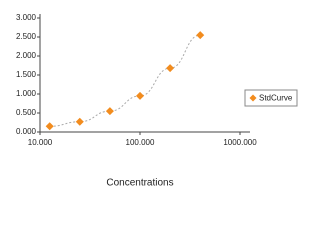 The height and width of the screenshot is (240, 320). I want to click on legend-box, so click(271, 98).